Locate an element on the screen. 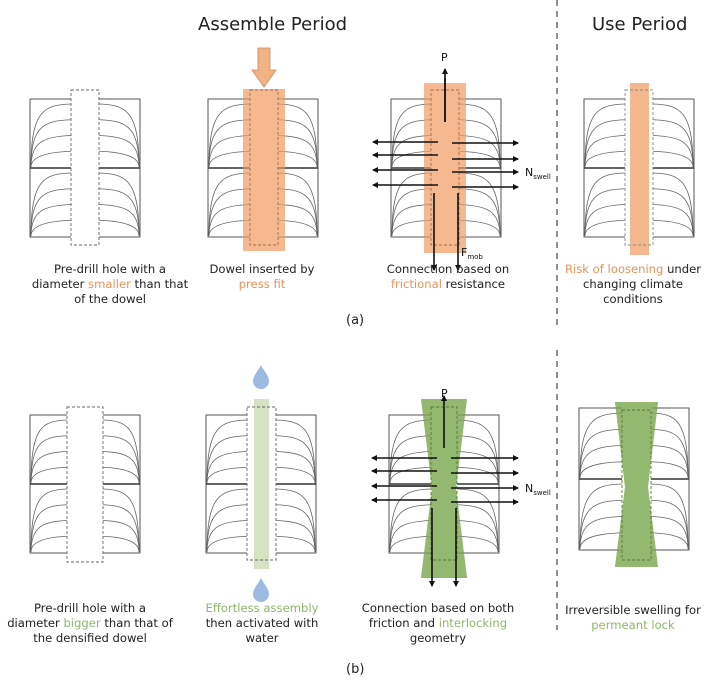  symbol-fmob-a: Fmob is located at coordinates (472, 254).